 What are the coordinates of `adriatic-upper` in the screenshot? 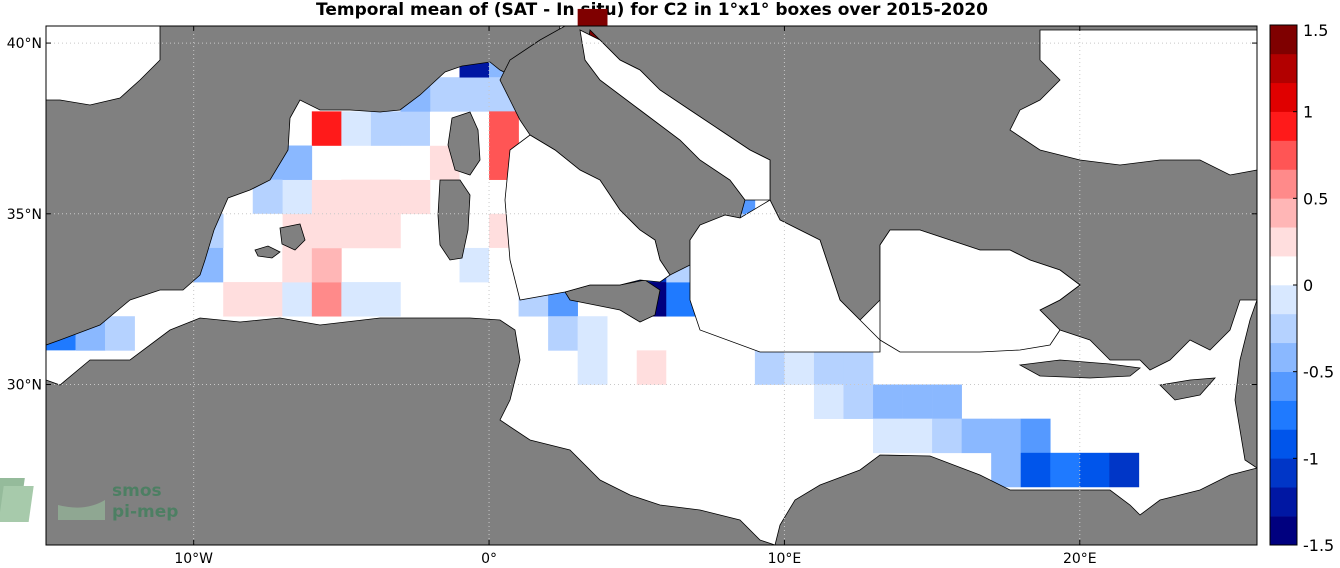 It's located at (675, 115).